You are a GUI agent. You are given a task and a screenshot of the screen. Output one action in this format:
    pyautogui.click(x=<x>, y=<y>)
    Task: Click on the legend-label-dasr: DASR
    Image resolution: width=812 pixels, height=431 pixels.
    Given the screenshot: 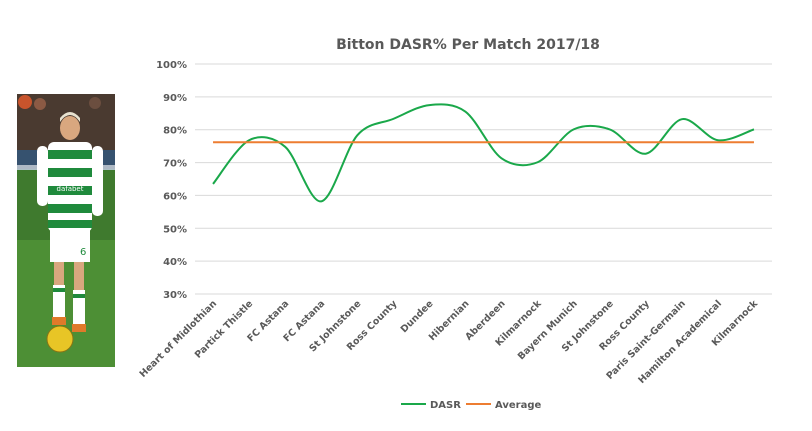 What is the action you would take?
    pyautogui.click(x=445, y=405)
    